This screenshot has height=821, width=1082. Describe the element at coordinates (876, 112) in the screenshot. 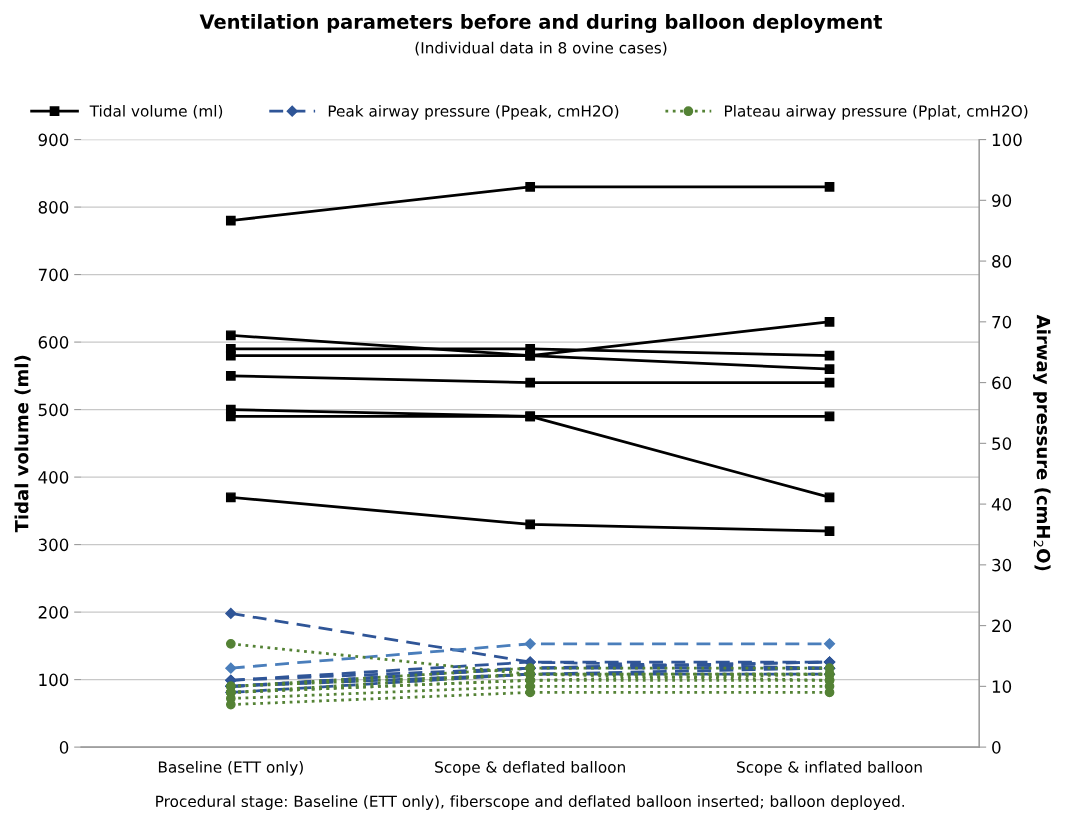

I see `legend-label: Plateau airway pressure (Pplat, cmH2O)` at that location.